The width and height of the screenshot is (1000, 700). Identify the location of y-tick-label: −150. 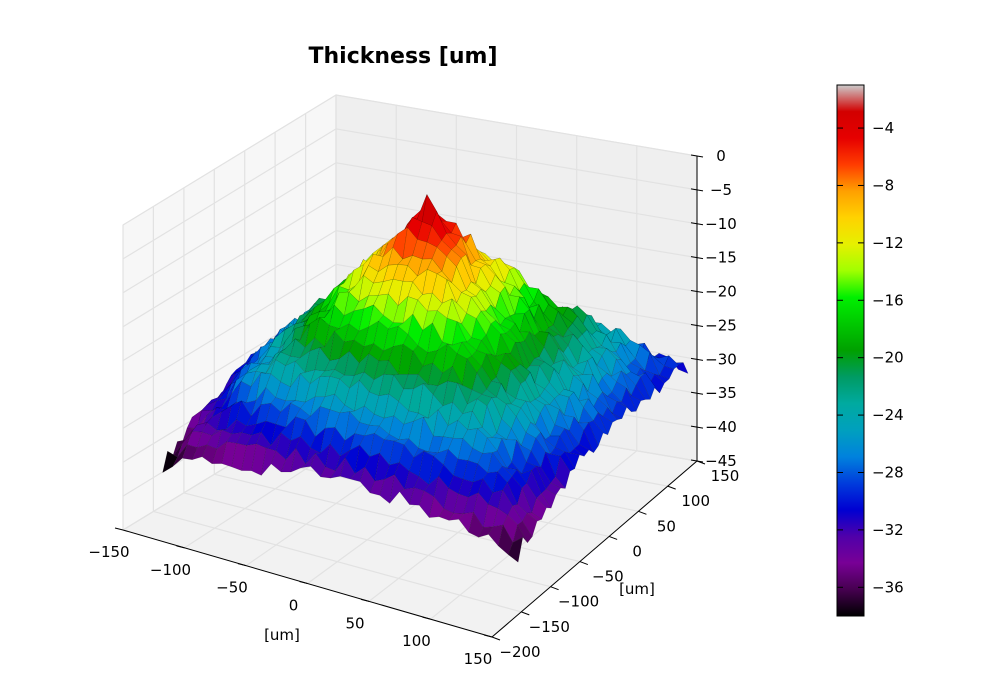
(549, 627).